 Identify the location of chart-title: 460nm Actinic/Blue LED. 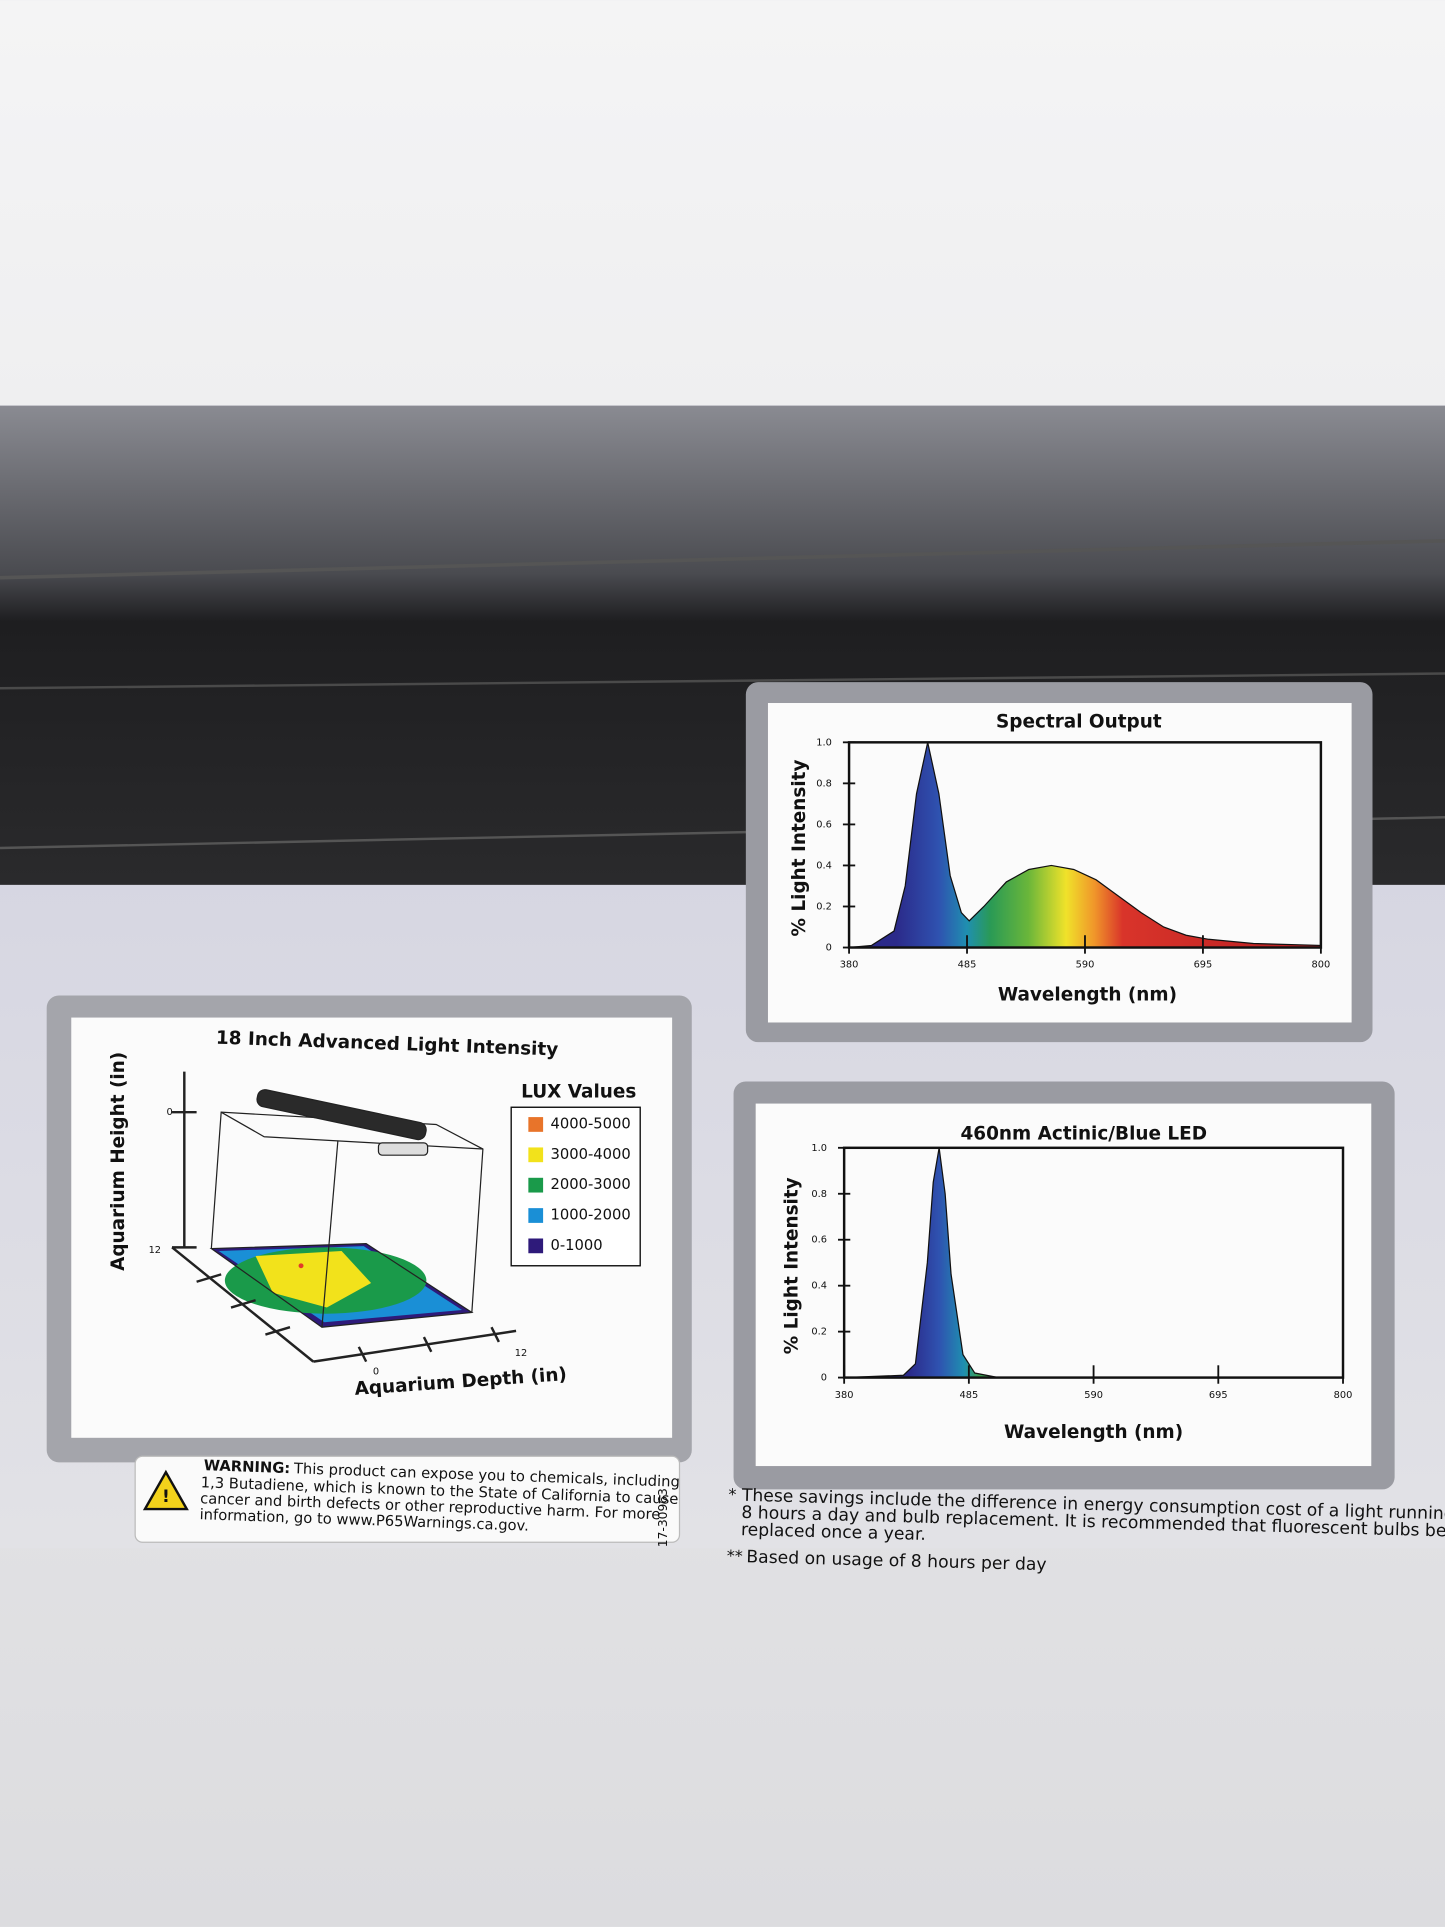
(1083, 1133).